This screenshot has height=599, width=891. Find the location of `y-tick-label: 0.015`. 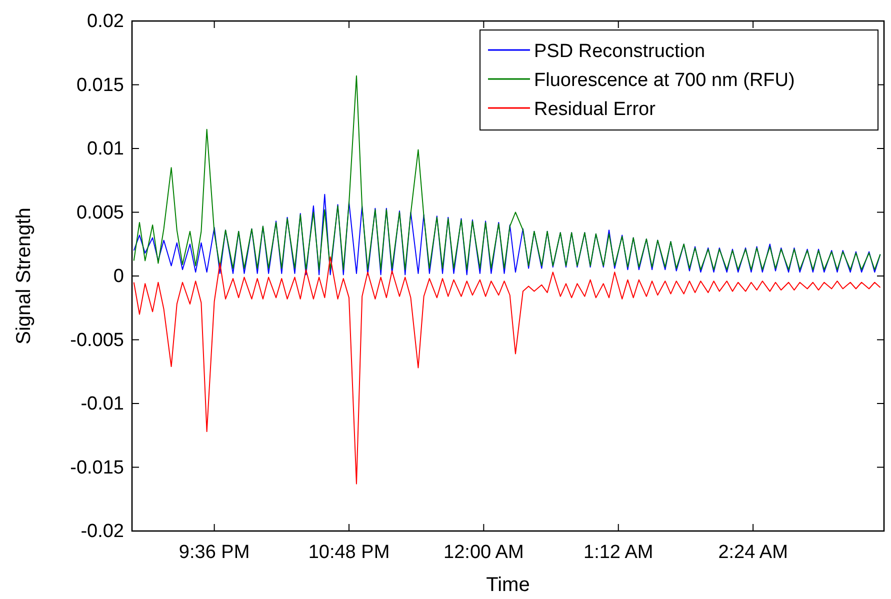

y-tick-label: 0.015 is located at coordinates (100, 85).